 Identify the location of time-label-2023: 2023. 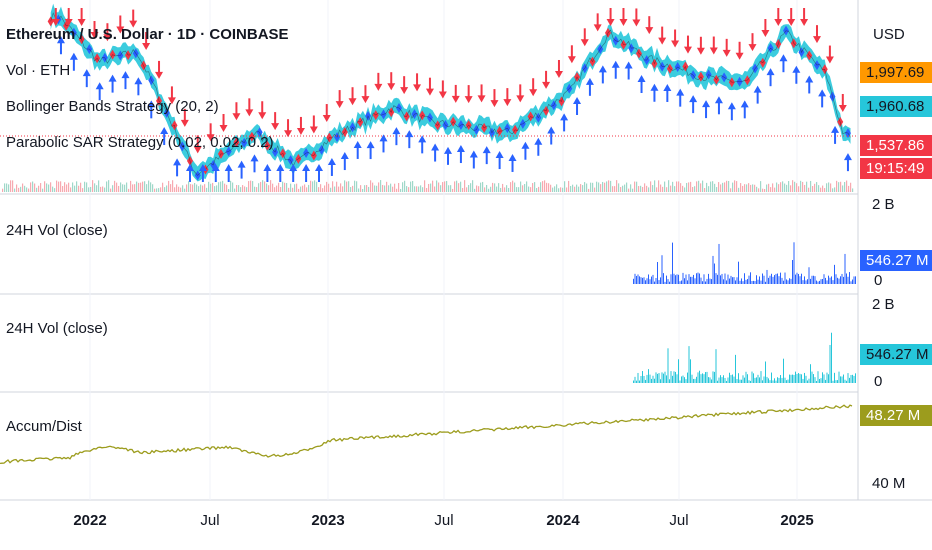
(328, 520).